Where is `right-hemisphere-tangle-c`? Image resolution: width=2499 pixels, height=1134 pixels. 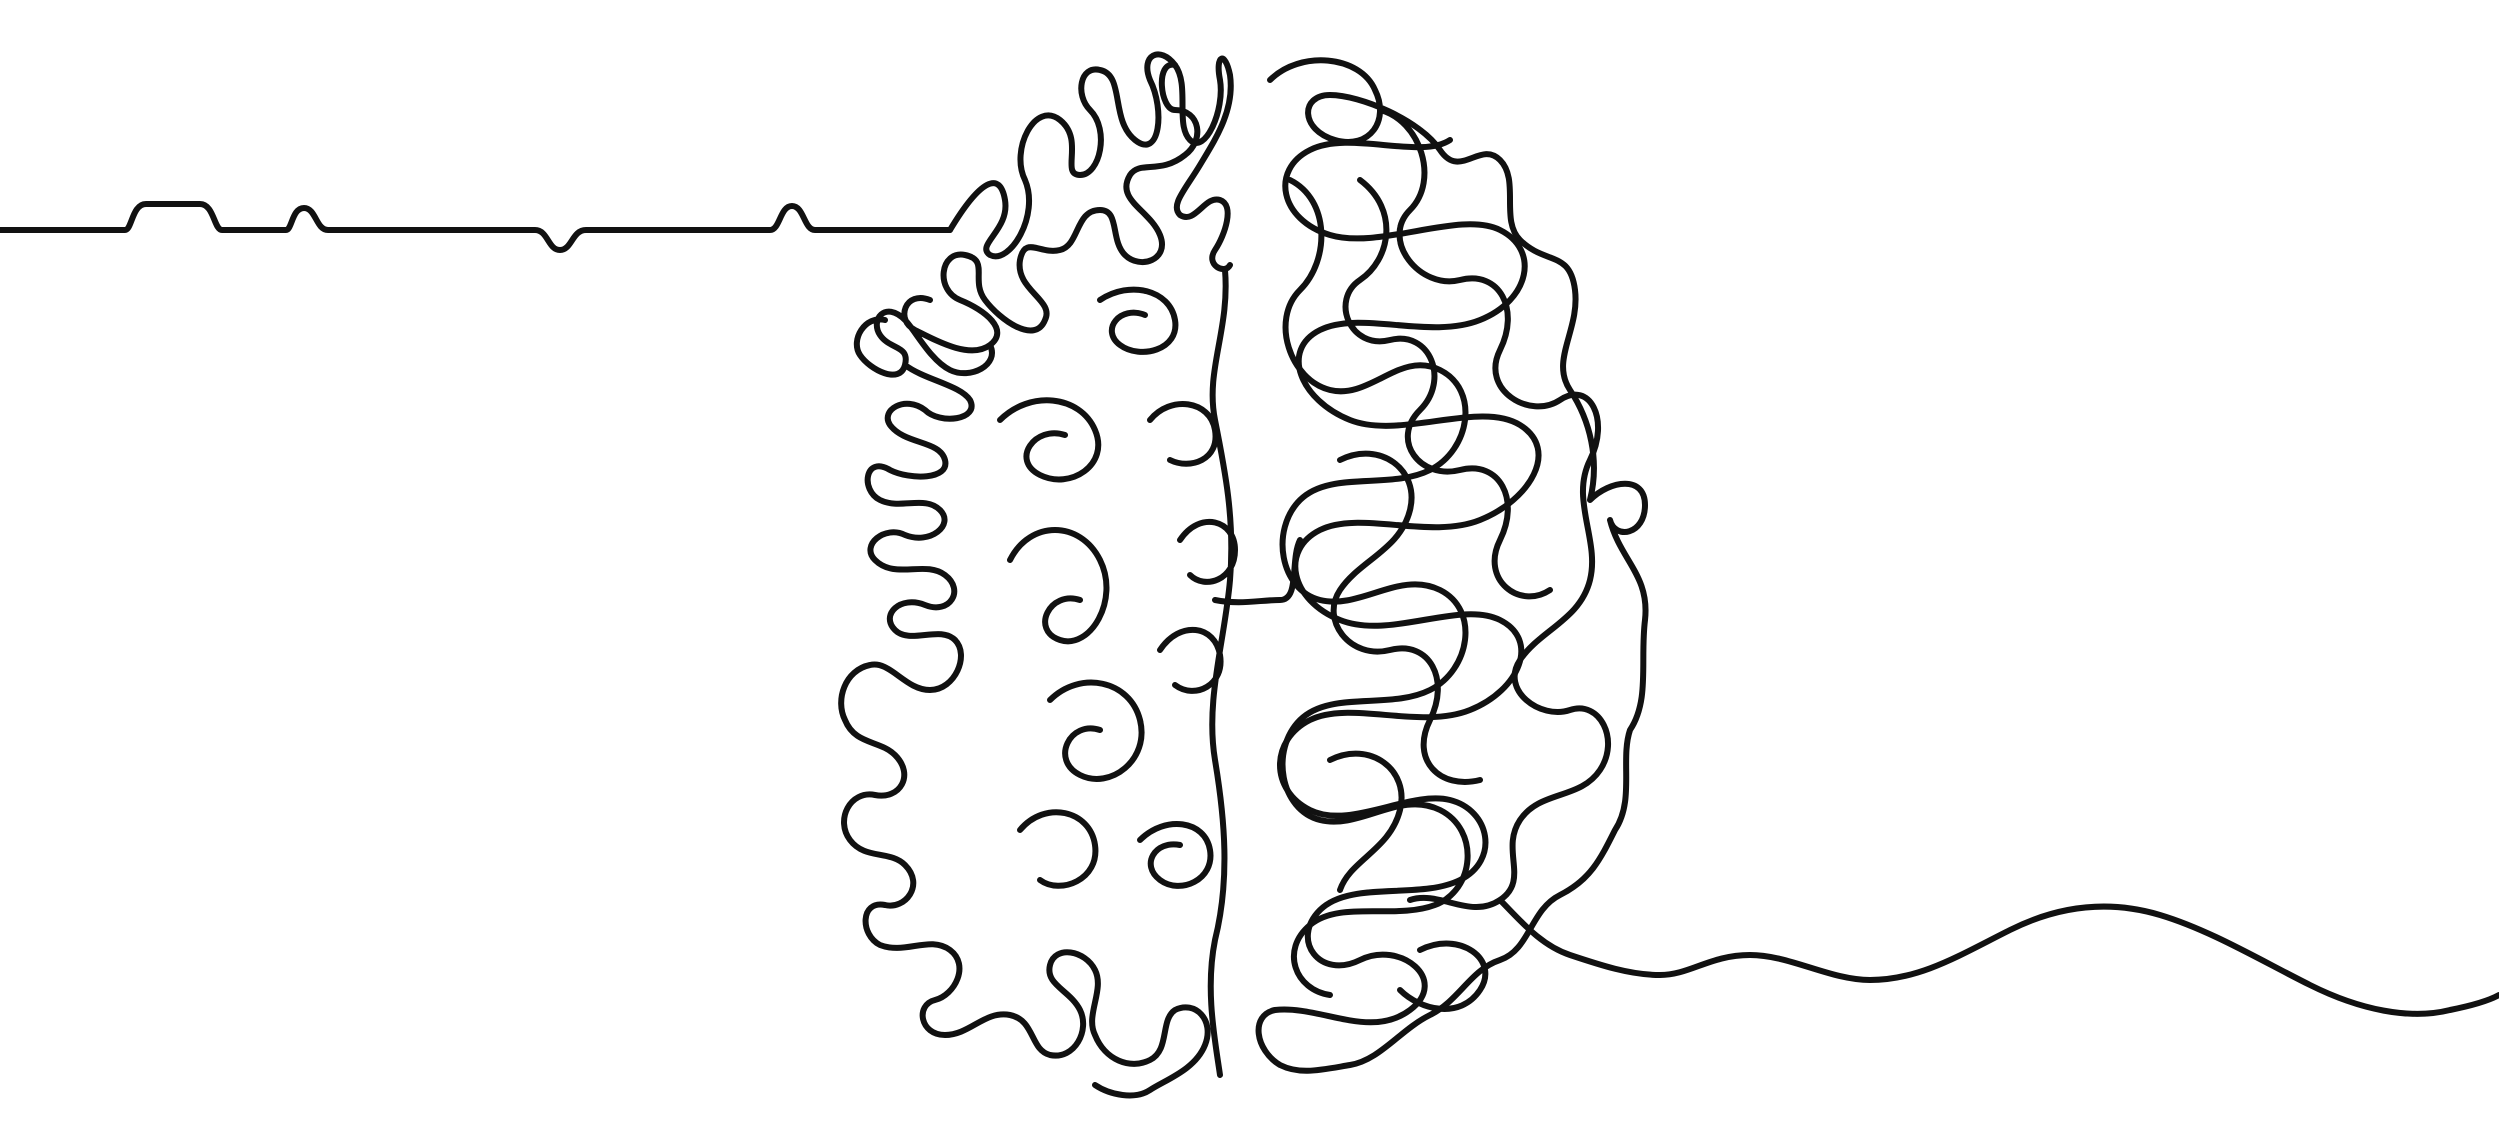 right-hemisphere-tangle-c is located at coordinates (1469, 559).